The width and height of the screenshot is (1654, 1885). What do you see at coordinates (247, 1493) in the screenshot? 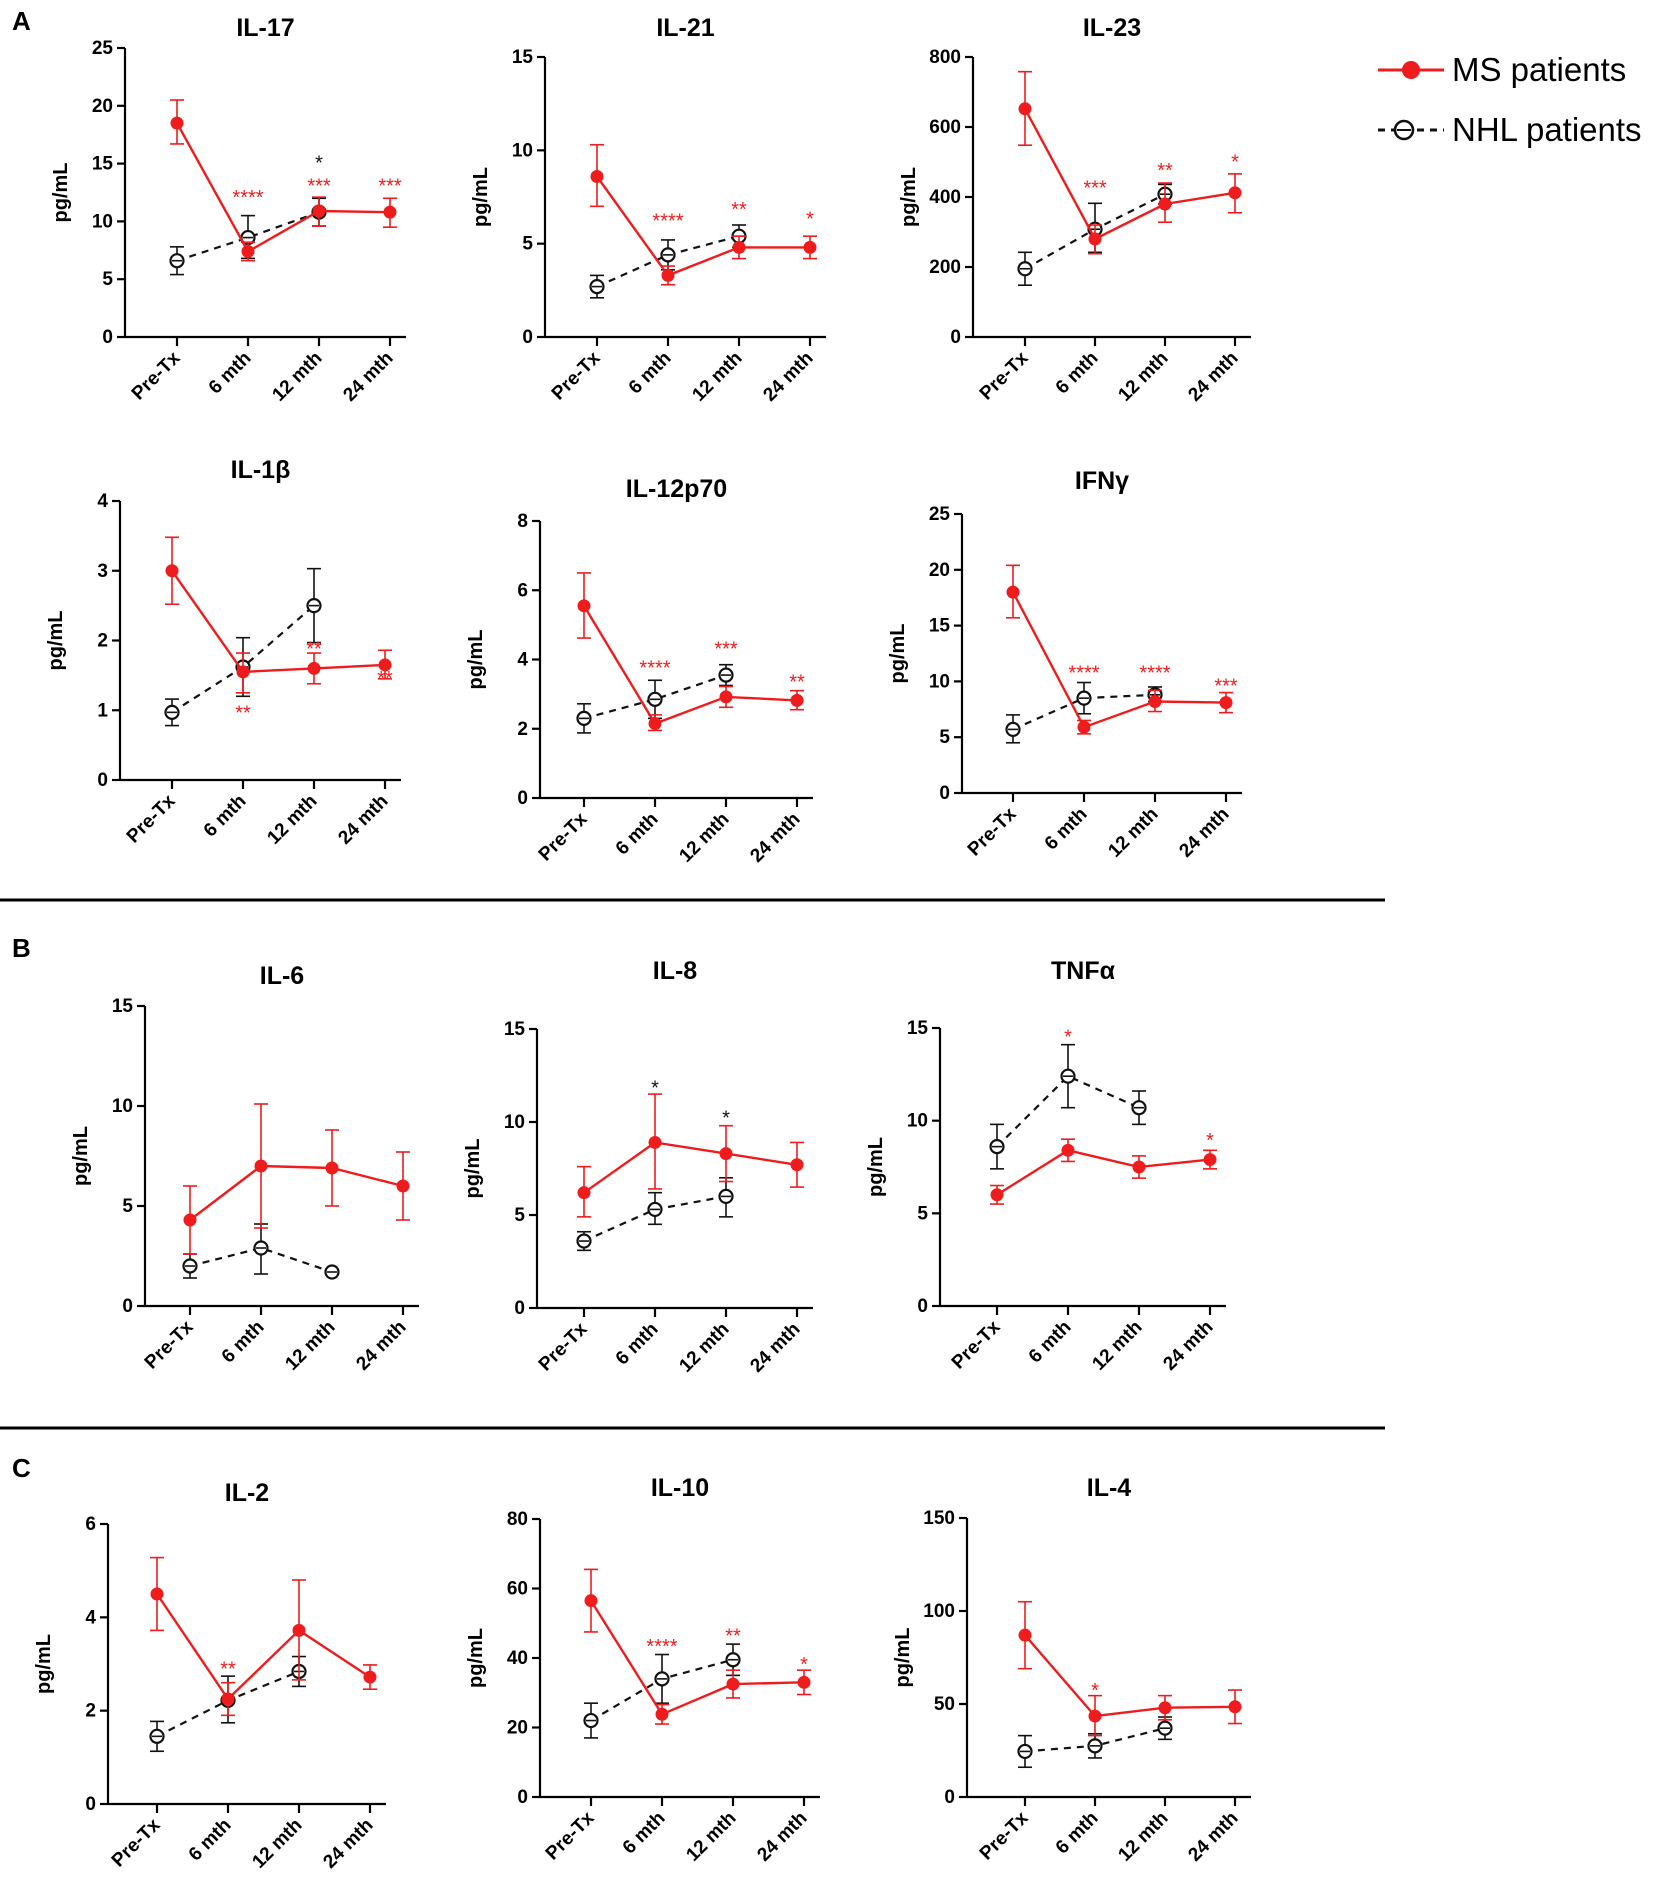
I see `chart-title: IL-2` at bounding box center [247, 1493].